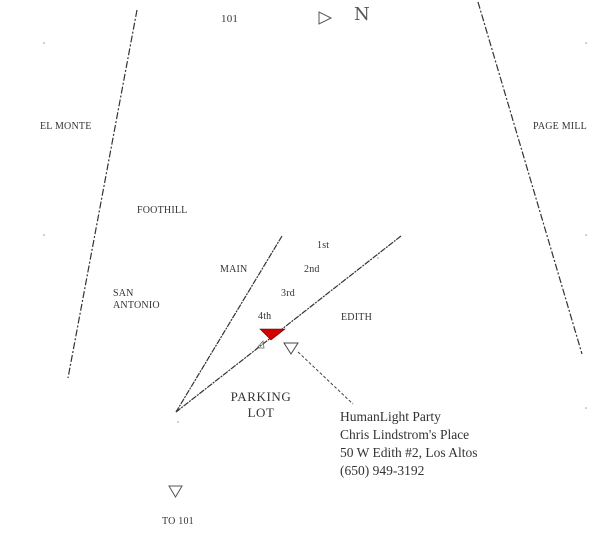 Image resolution: width=614 pixels, height=542 pixels. I want to click on street-address: 50 W Edith #2, Los Altos, so click(409, 452).